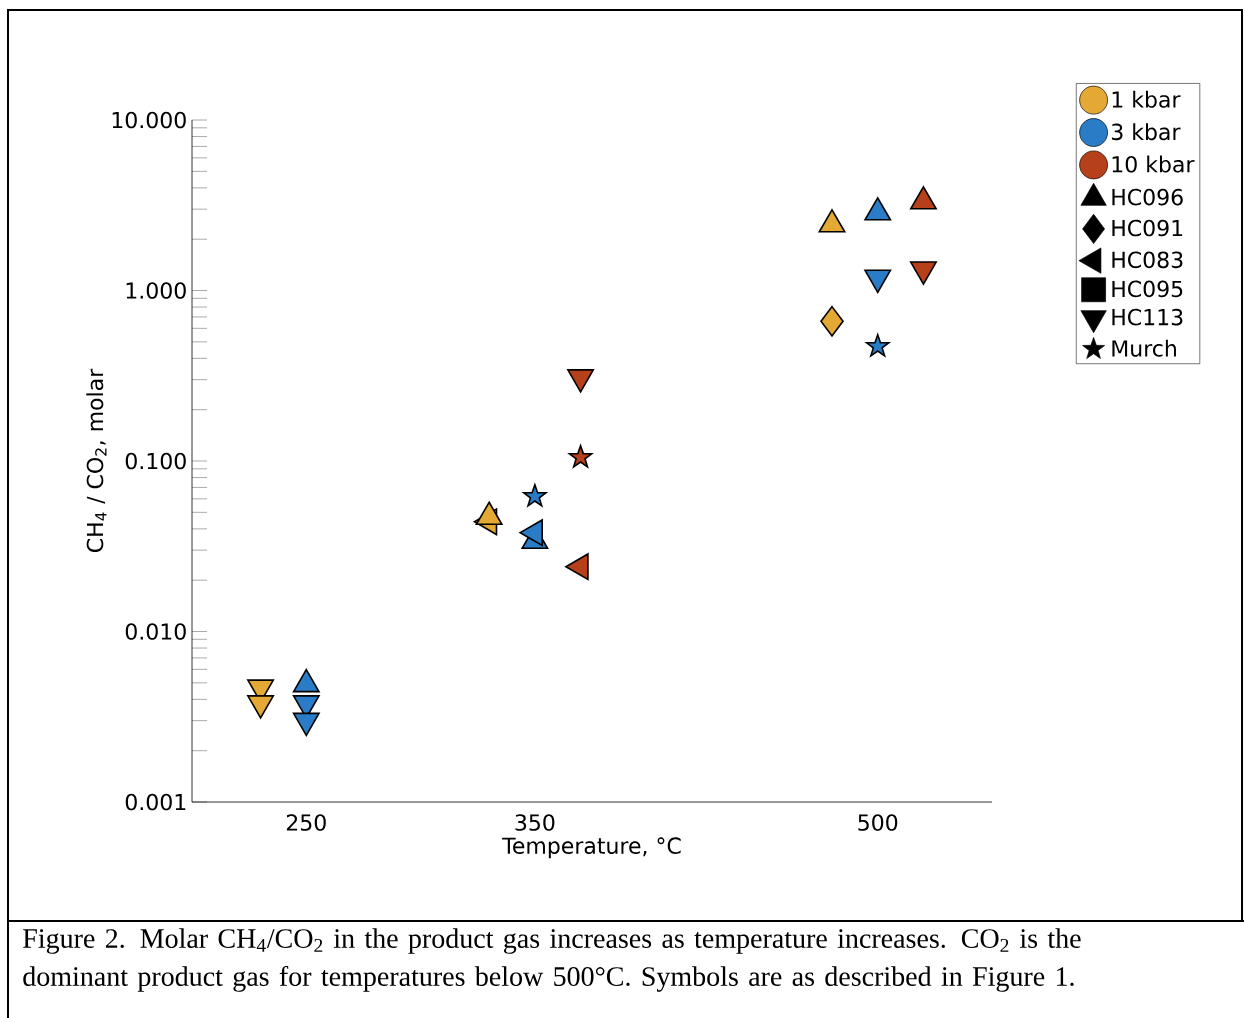 The image size is (1244, 1018). What do you see at coordinates (552, 960) in the screenshot?
I see `caption: Figure 2. Molar CH$_{4}$/CO$_{2}$ in the product gas increases as temperature increases. CO$_{2}$ is the dominant product gas for temperatures below 500°C. Symbols are as described in Figure 1.` at bounding box center [552, 960].